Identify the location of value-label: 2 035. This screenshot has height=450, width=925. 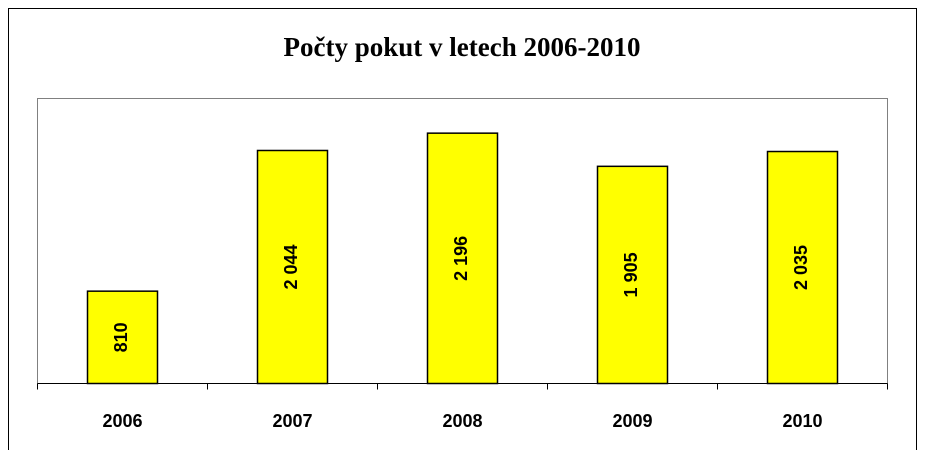
(801, 267).